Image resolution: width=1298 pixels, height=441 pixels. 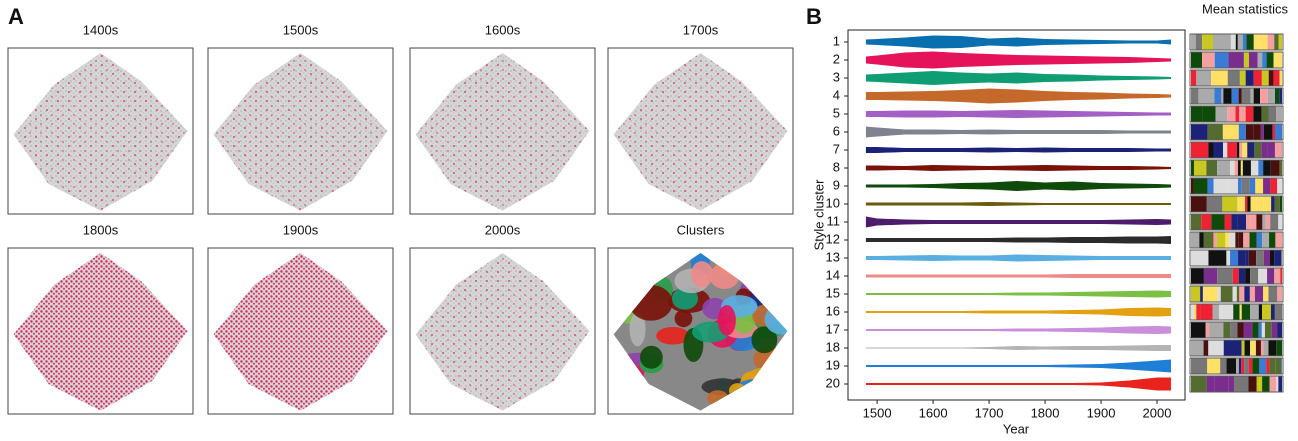 What do you see at coordinates (836, 40) in the screenshot?
I see `y-tick-label: 1` at bounding box center [836, 40].